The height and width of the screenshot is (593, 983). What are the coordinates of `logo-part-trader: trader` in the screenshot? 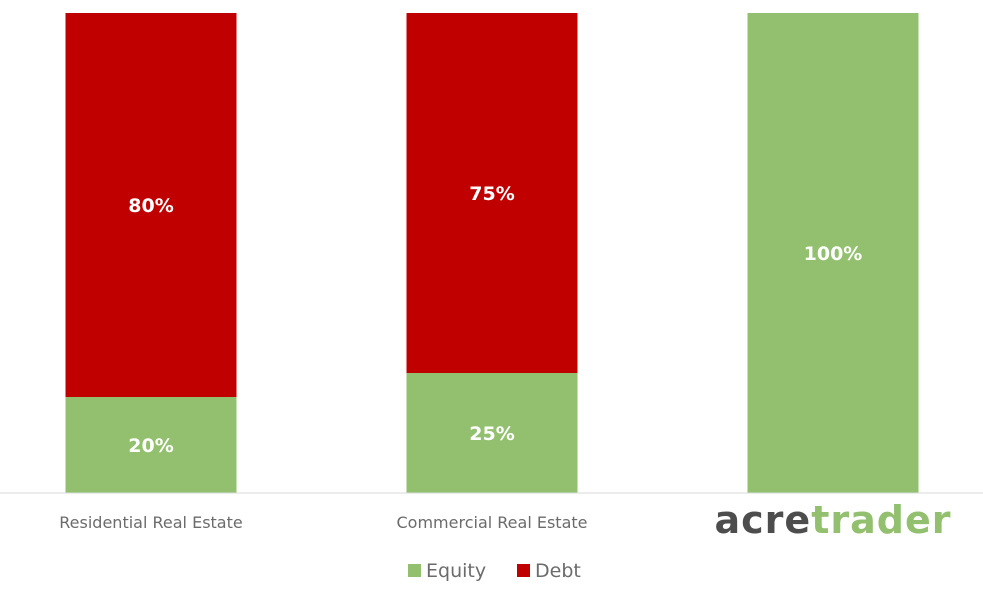 It's located at (881, 520).